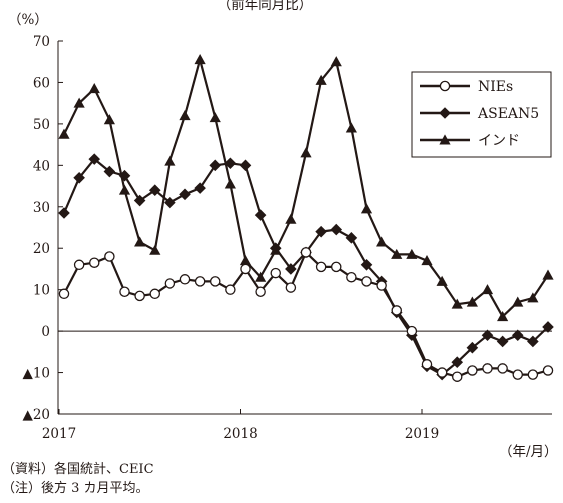 This screenshot has height=503, width=563. Describe the element at coordinates (445, 139) in the screenshot. I see `legend-india-point` at that location.